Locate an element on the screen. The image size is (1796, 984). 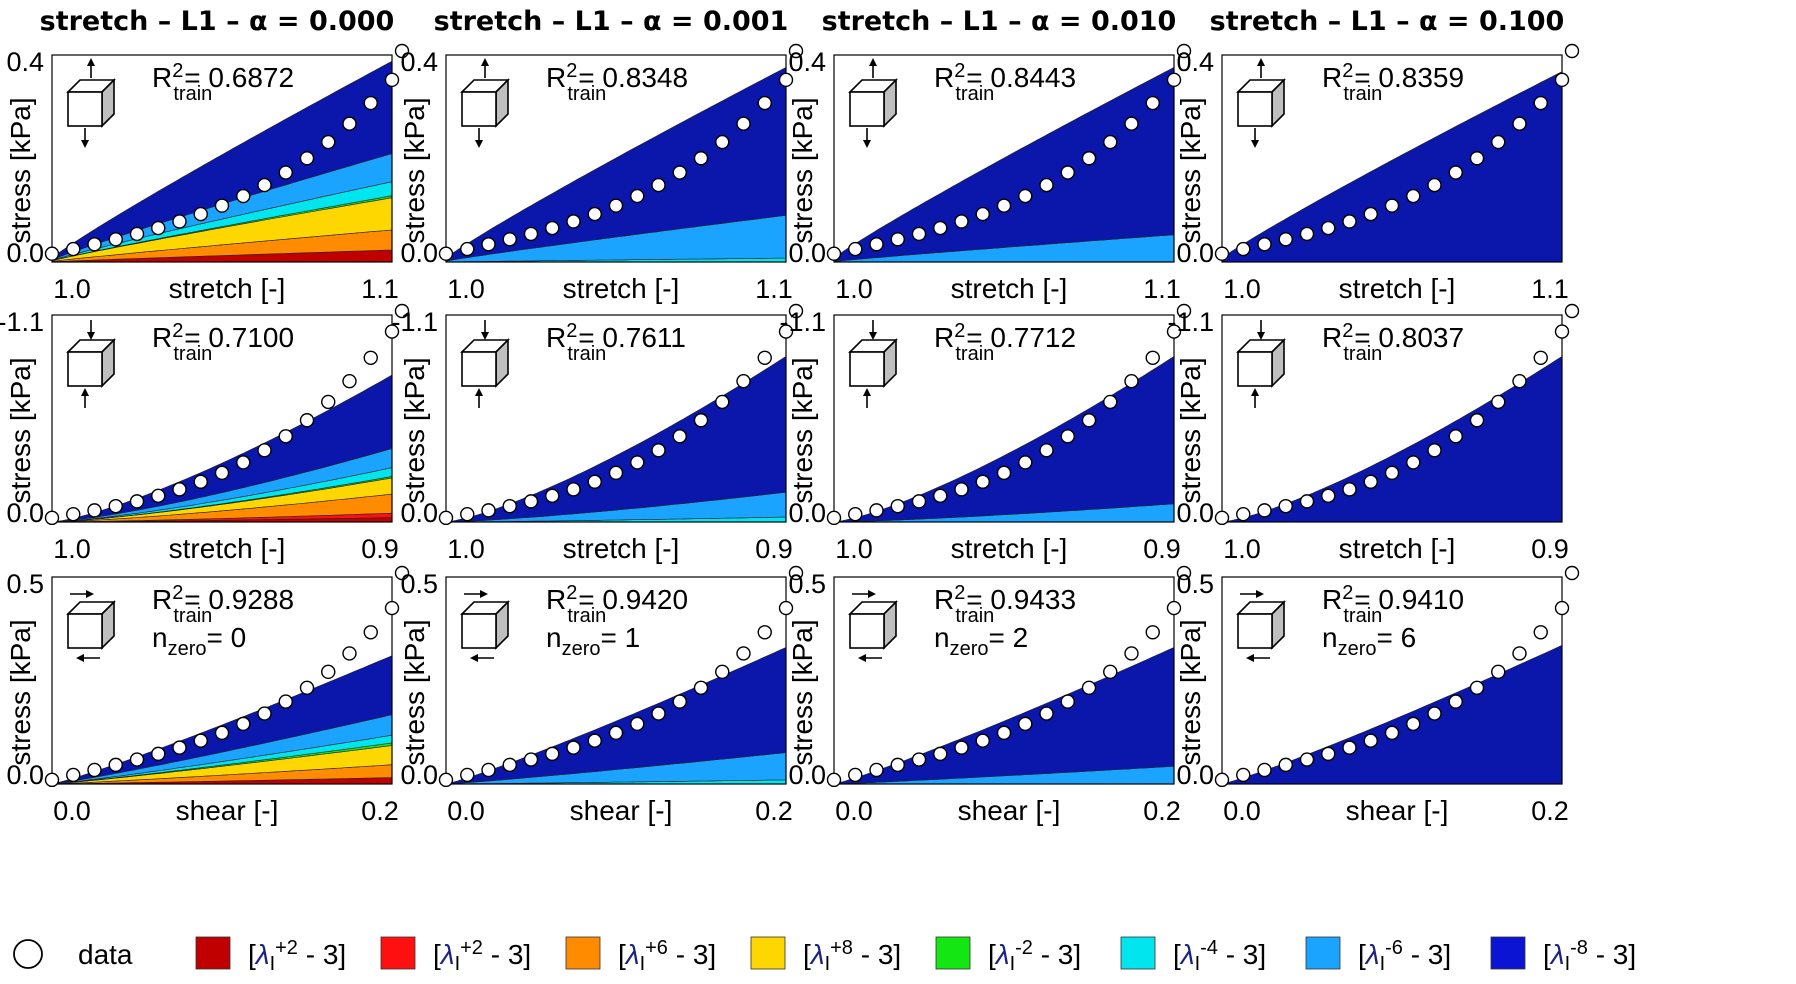
r2-annotation: R2 train= 0.7712 is located at coordinates (1005, 342).